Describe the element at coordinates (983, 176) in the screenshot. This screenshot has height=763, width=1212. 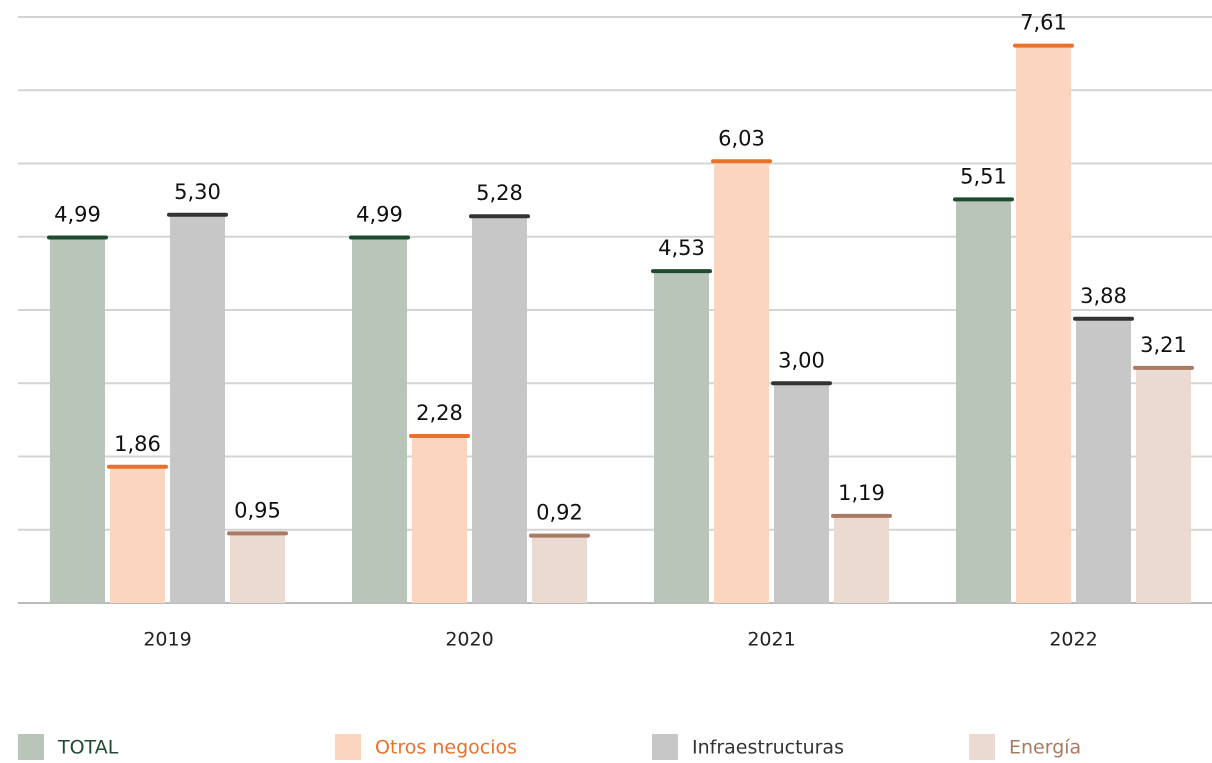
I see `value-label: 5,51` at that location.